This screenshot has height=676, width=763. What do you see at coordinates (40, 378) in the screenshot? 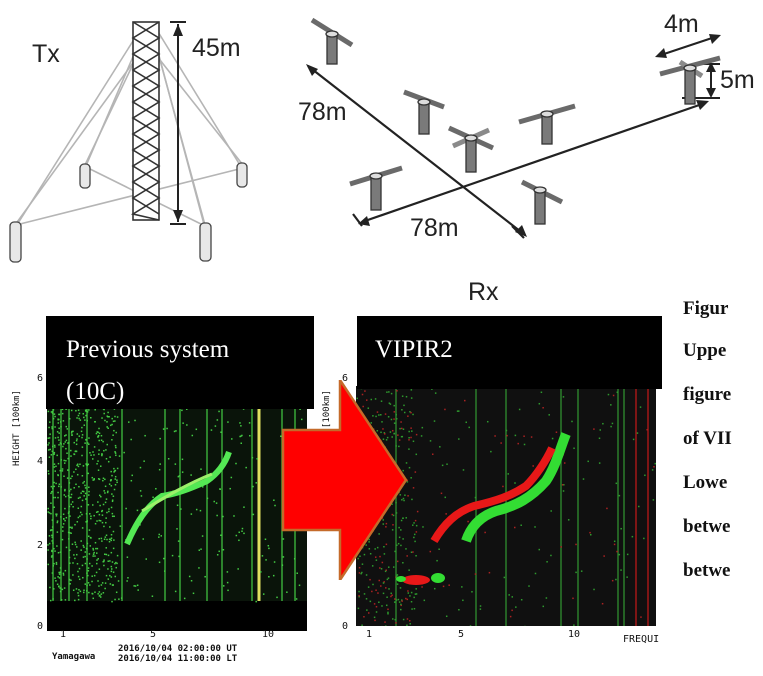
I see `y-tick: 6` at bounding box center [40, 378].